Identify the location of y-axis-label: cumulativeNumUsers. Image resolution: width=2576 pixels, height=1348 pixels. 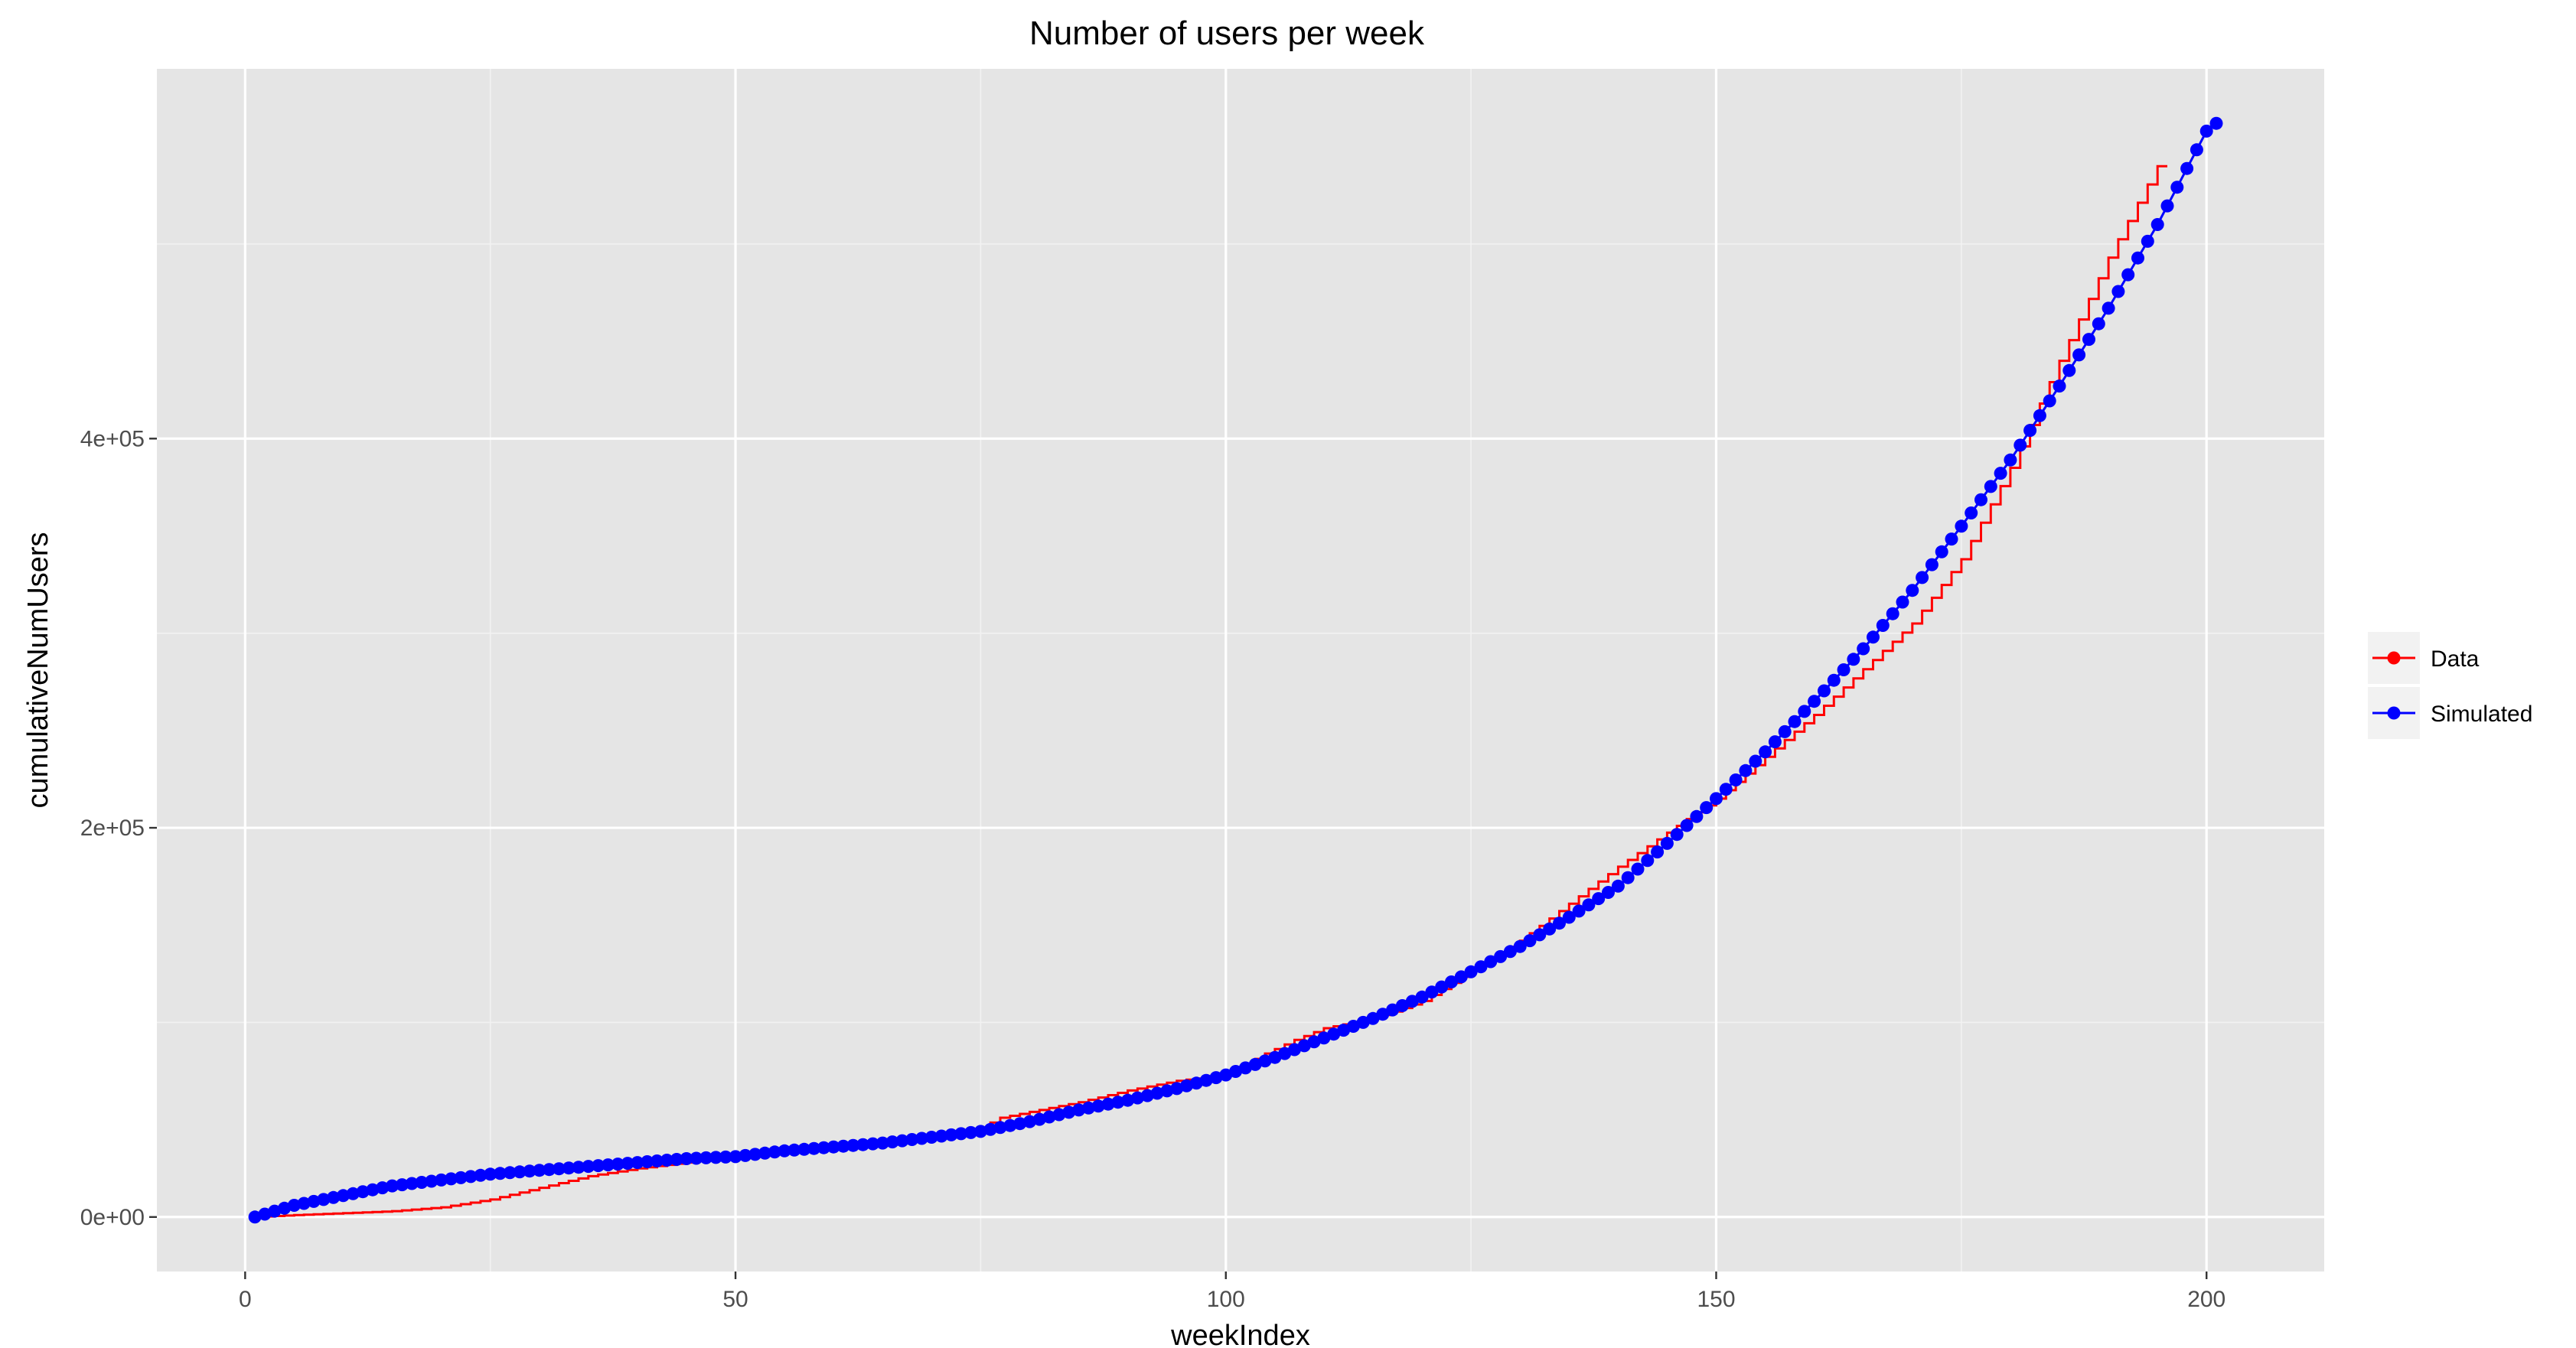
(38, 670).